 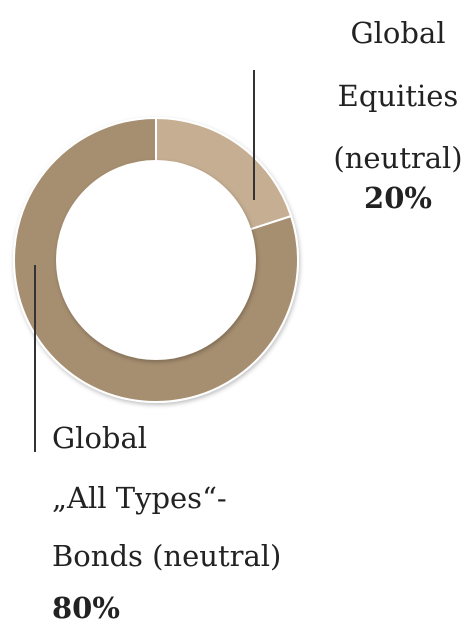 What do you see at coordinates (398, 198) in the screenshot?
I see `segment-value-label: 20%` at bounding box center [398, 198].